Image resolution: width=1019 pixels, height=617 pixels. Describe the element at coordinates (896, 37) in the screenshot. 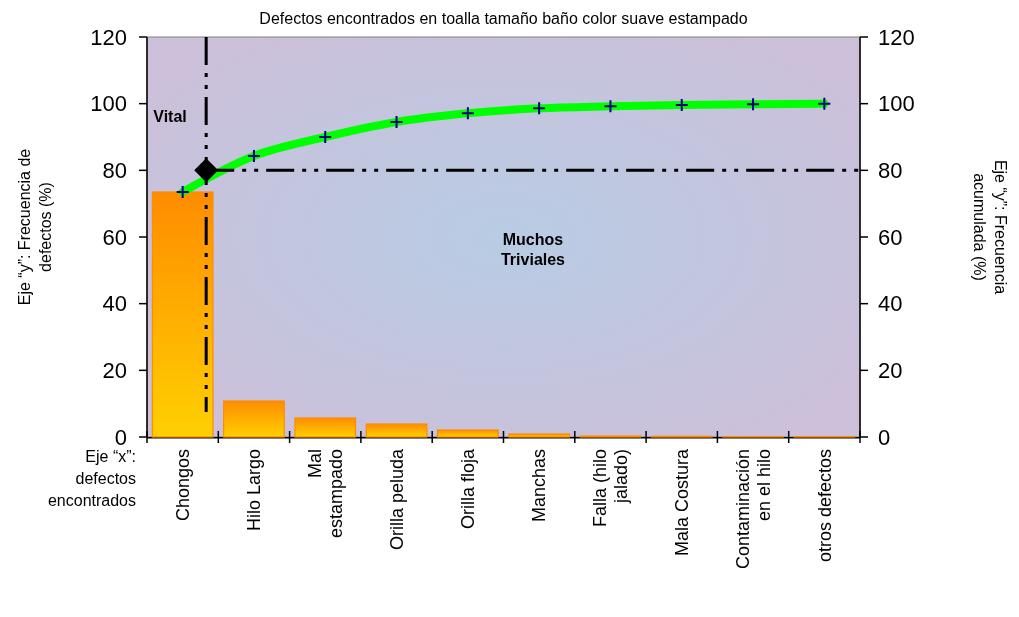

I see `y2-tick-label: 120` at that location.